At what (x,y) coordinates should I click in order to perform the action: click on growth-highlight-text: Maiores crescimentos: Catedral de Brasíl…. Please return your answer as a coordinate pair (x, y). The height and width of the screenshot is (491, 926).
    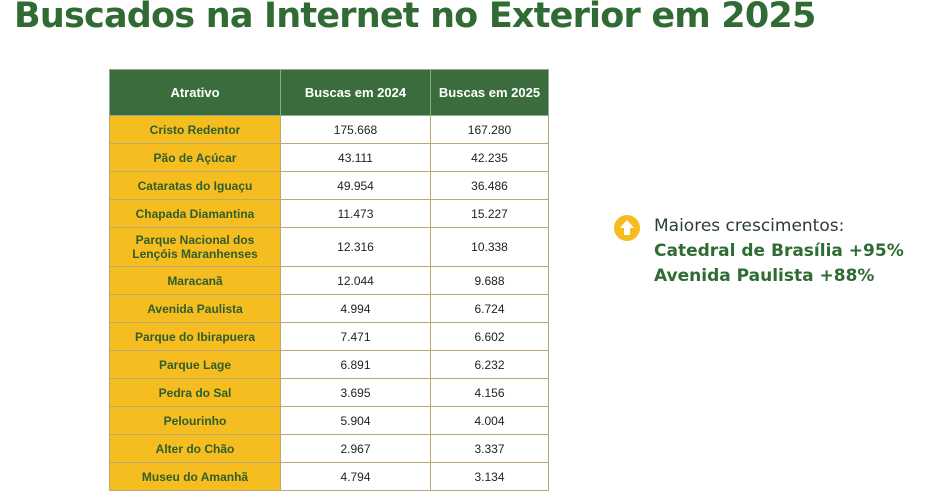
    Looking at the image, I should click on (779, 251).